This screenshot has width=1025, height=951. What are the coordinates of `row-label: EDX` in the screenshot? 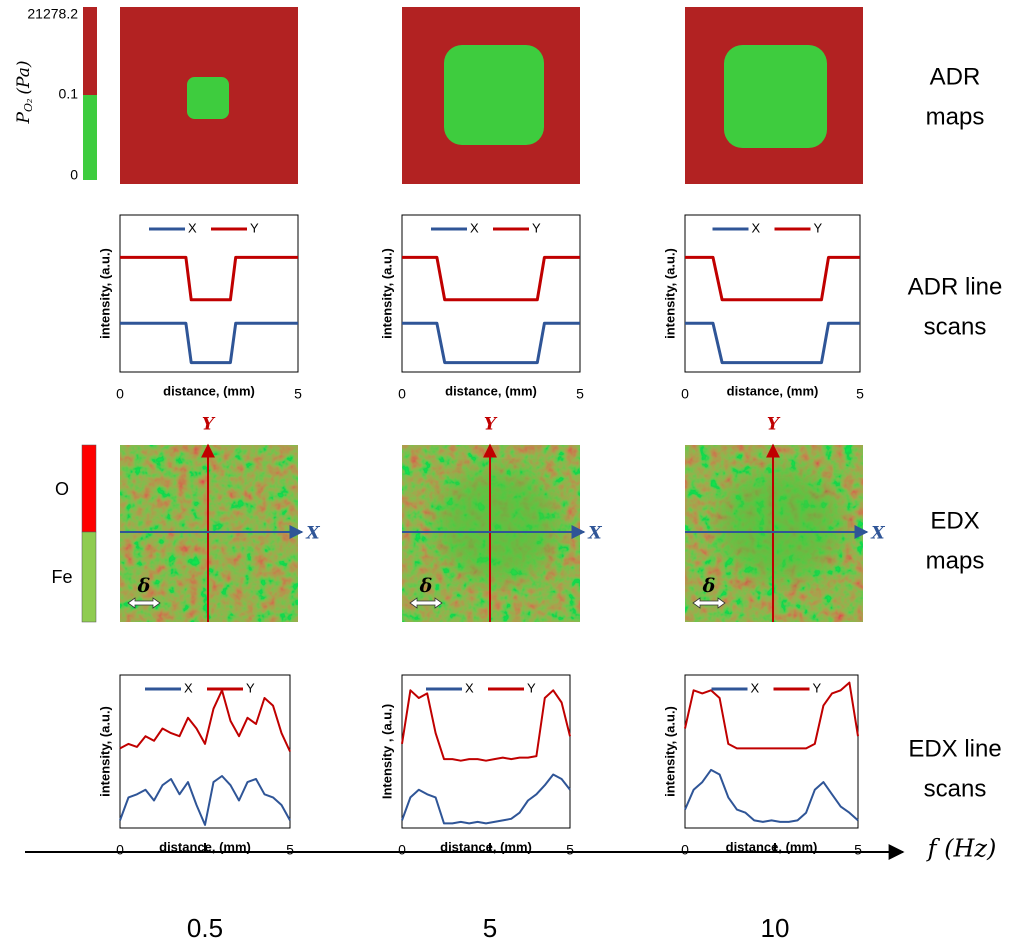 It's located at (954, 520).